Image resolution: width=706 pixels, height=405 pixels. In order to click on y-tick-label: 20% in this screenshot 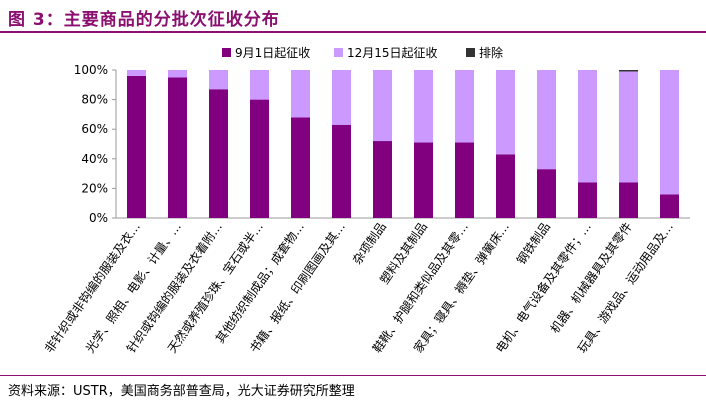, I will do `click(94, 188)`.